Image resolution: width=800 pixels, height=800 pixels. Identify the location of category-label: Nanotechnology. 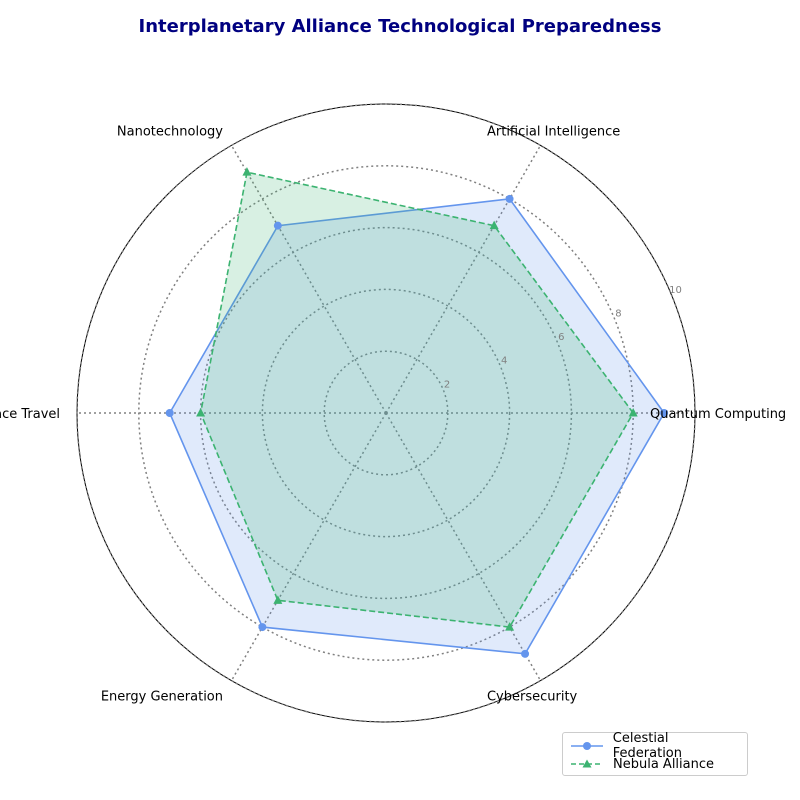
(170, 132).